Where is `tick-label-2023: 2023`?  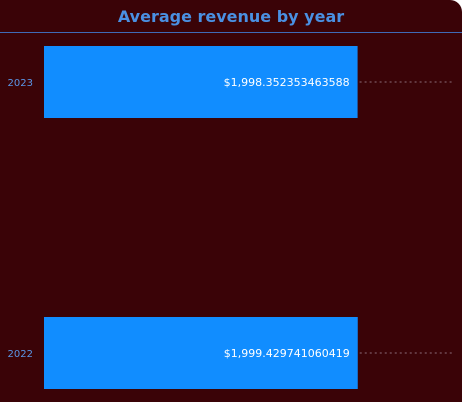 tick-label-2023: 2023 is located at coordinates (20, 83).